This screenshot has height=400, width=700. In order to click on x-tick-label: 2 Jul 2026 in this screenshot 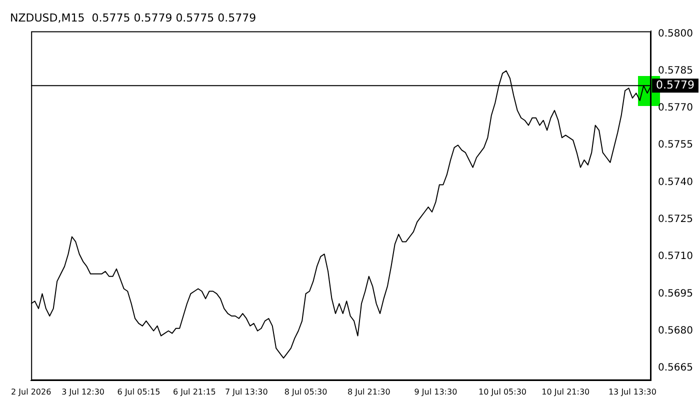, I will do `click(31, 391)`.